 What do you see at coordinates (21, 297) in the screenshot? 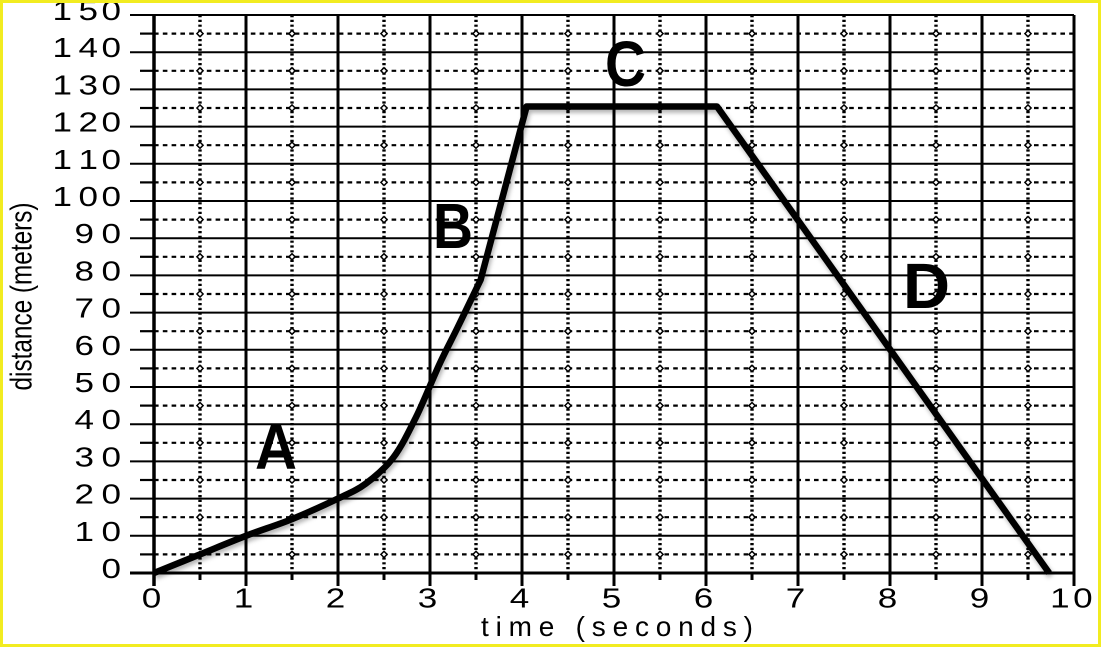
I see `svg-text: distance (meters)` at bounding box center [21, 297].